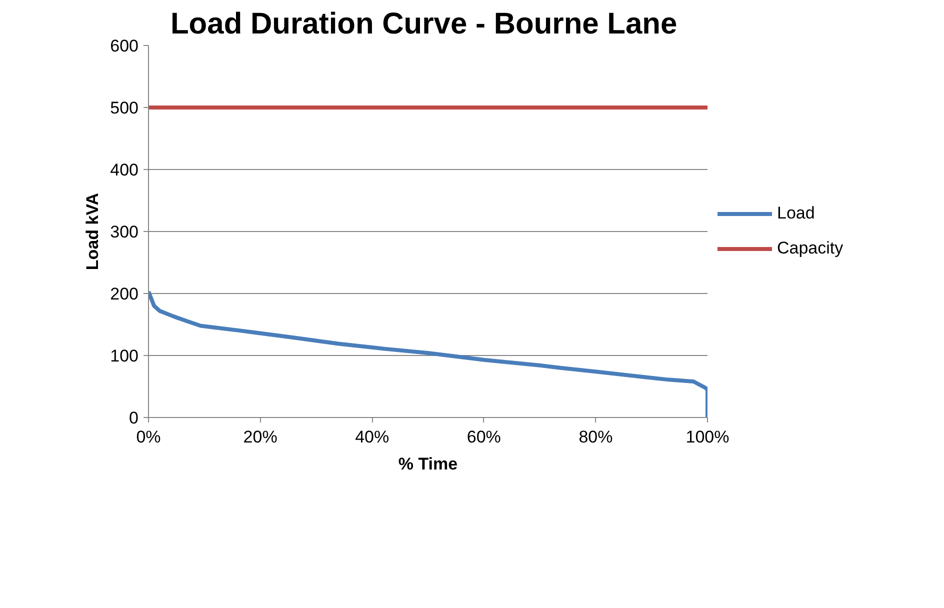  Describe the element at coordinates (124, 46) in the screenshot. I see `y-tick-label: 600` at that location.